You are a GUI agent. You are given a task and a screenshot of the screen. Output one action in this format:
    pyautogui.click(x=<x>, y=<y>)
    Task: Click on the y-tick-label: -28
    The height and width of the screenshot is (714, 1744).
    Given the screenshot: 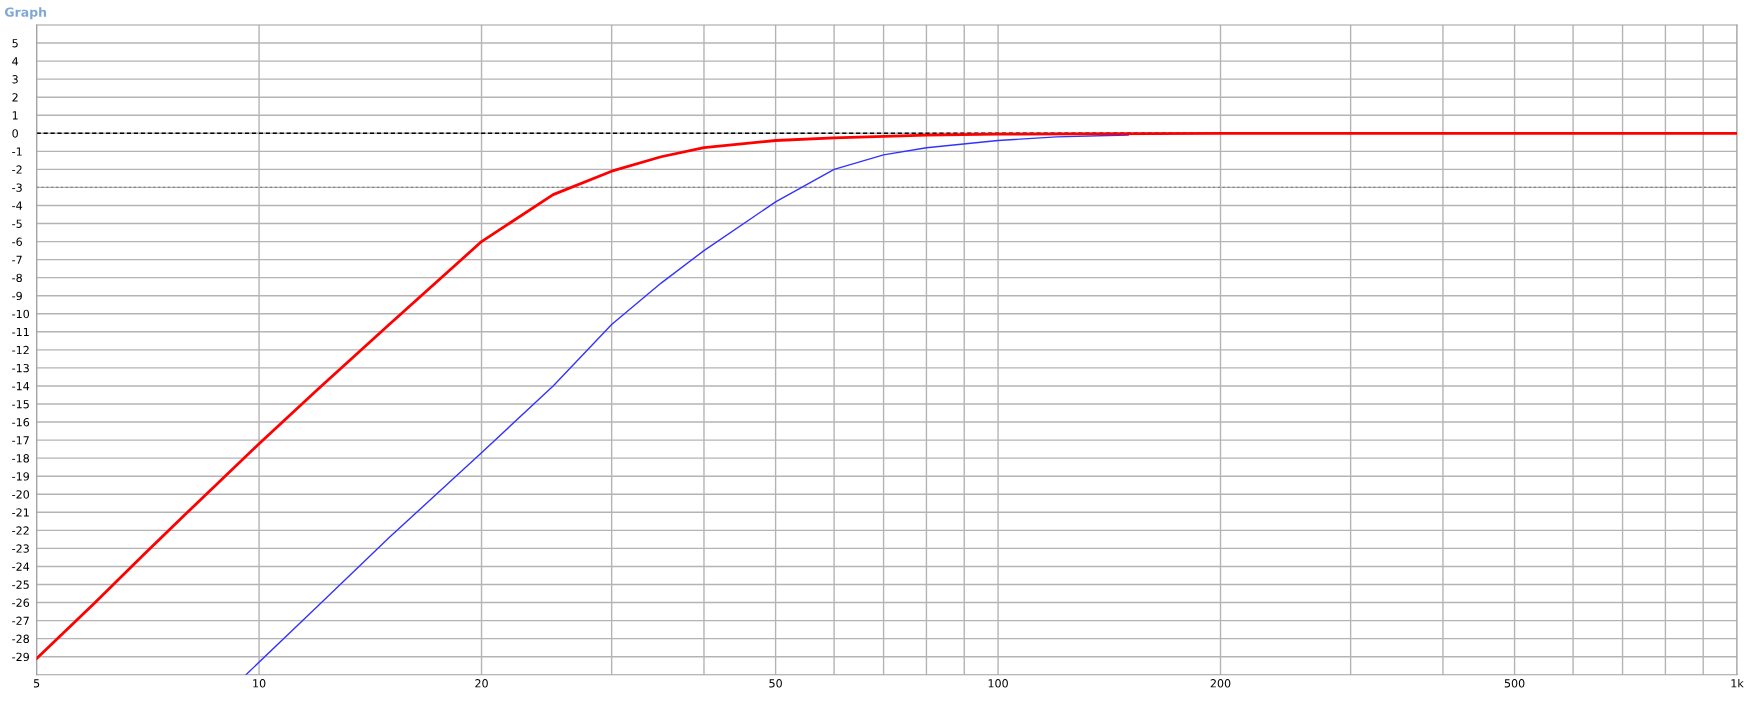 What is the action you would take?
    pyautogui.click(x=21, y=639)
    